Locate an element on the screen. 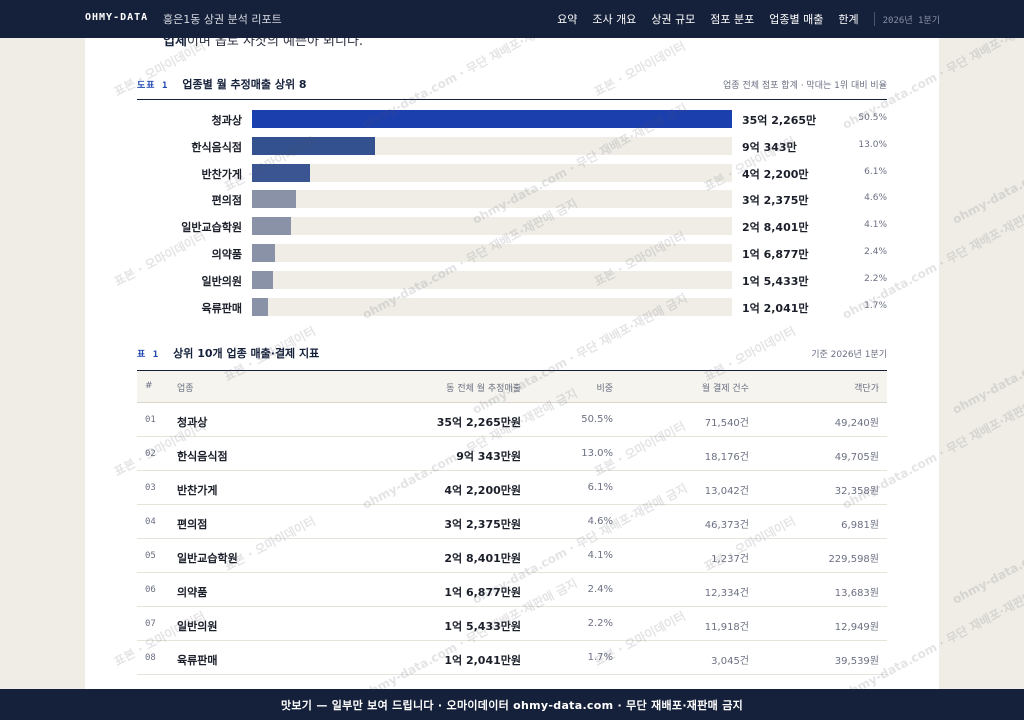  col-header-share: 비중 is located at coordinates (604, 389).